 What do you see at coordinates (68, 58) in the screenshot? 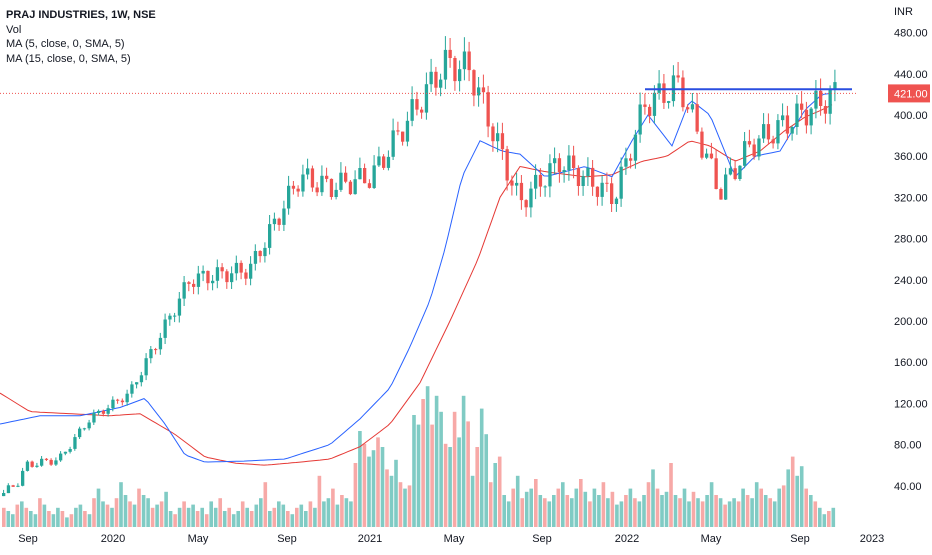
I see `legend-ma15: MA (15, close, 0, SMA, 5)` at bounding box center [68, 58].